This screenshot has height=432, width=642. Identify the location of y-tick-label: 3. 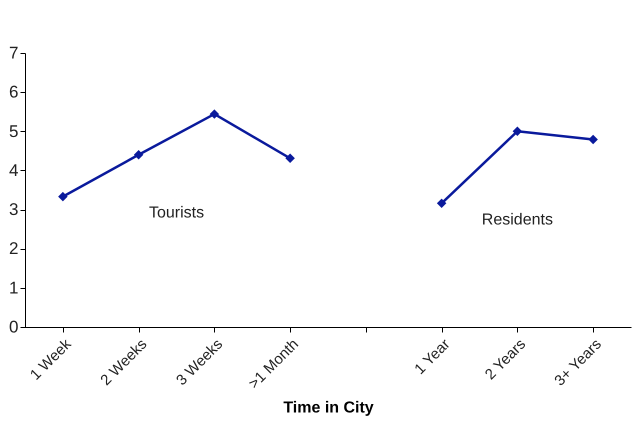
(13, 210).